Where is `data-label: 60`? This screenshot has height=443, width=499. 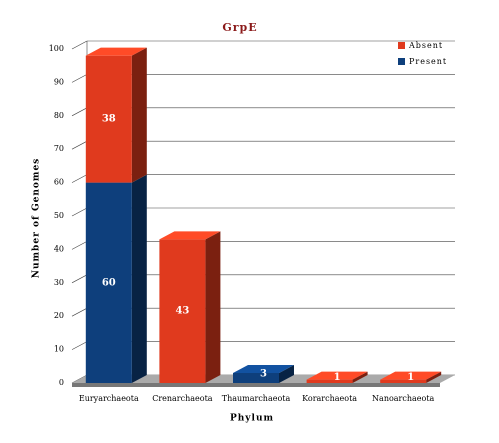 data-label: 60 is located at coordinates (109, 282).